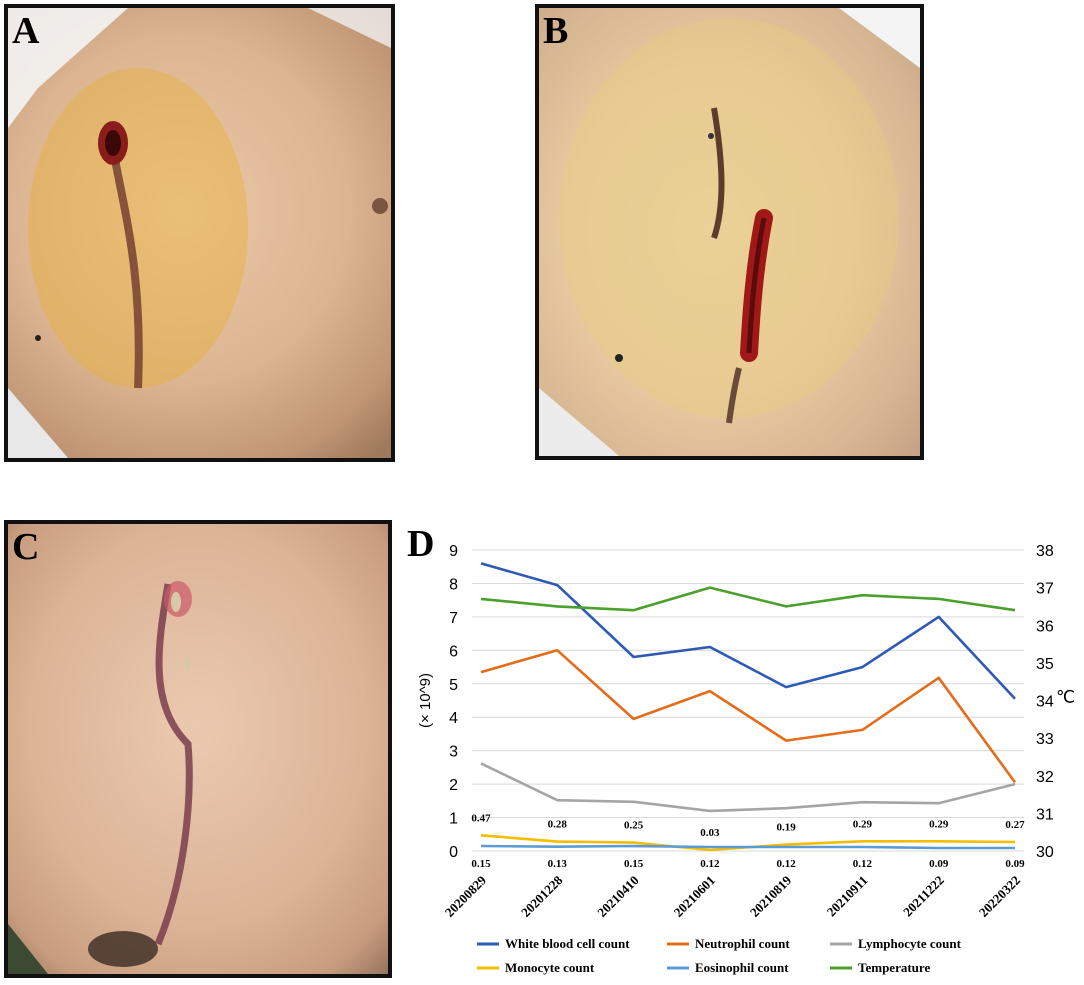 The width and height of the screenshot is (1084, 985). I want to click on y-tick-label: 6, so click(453, 651).